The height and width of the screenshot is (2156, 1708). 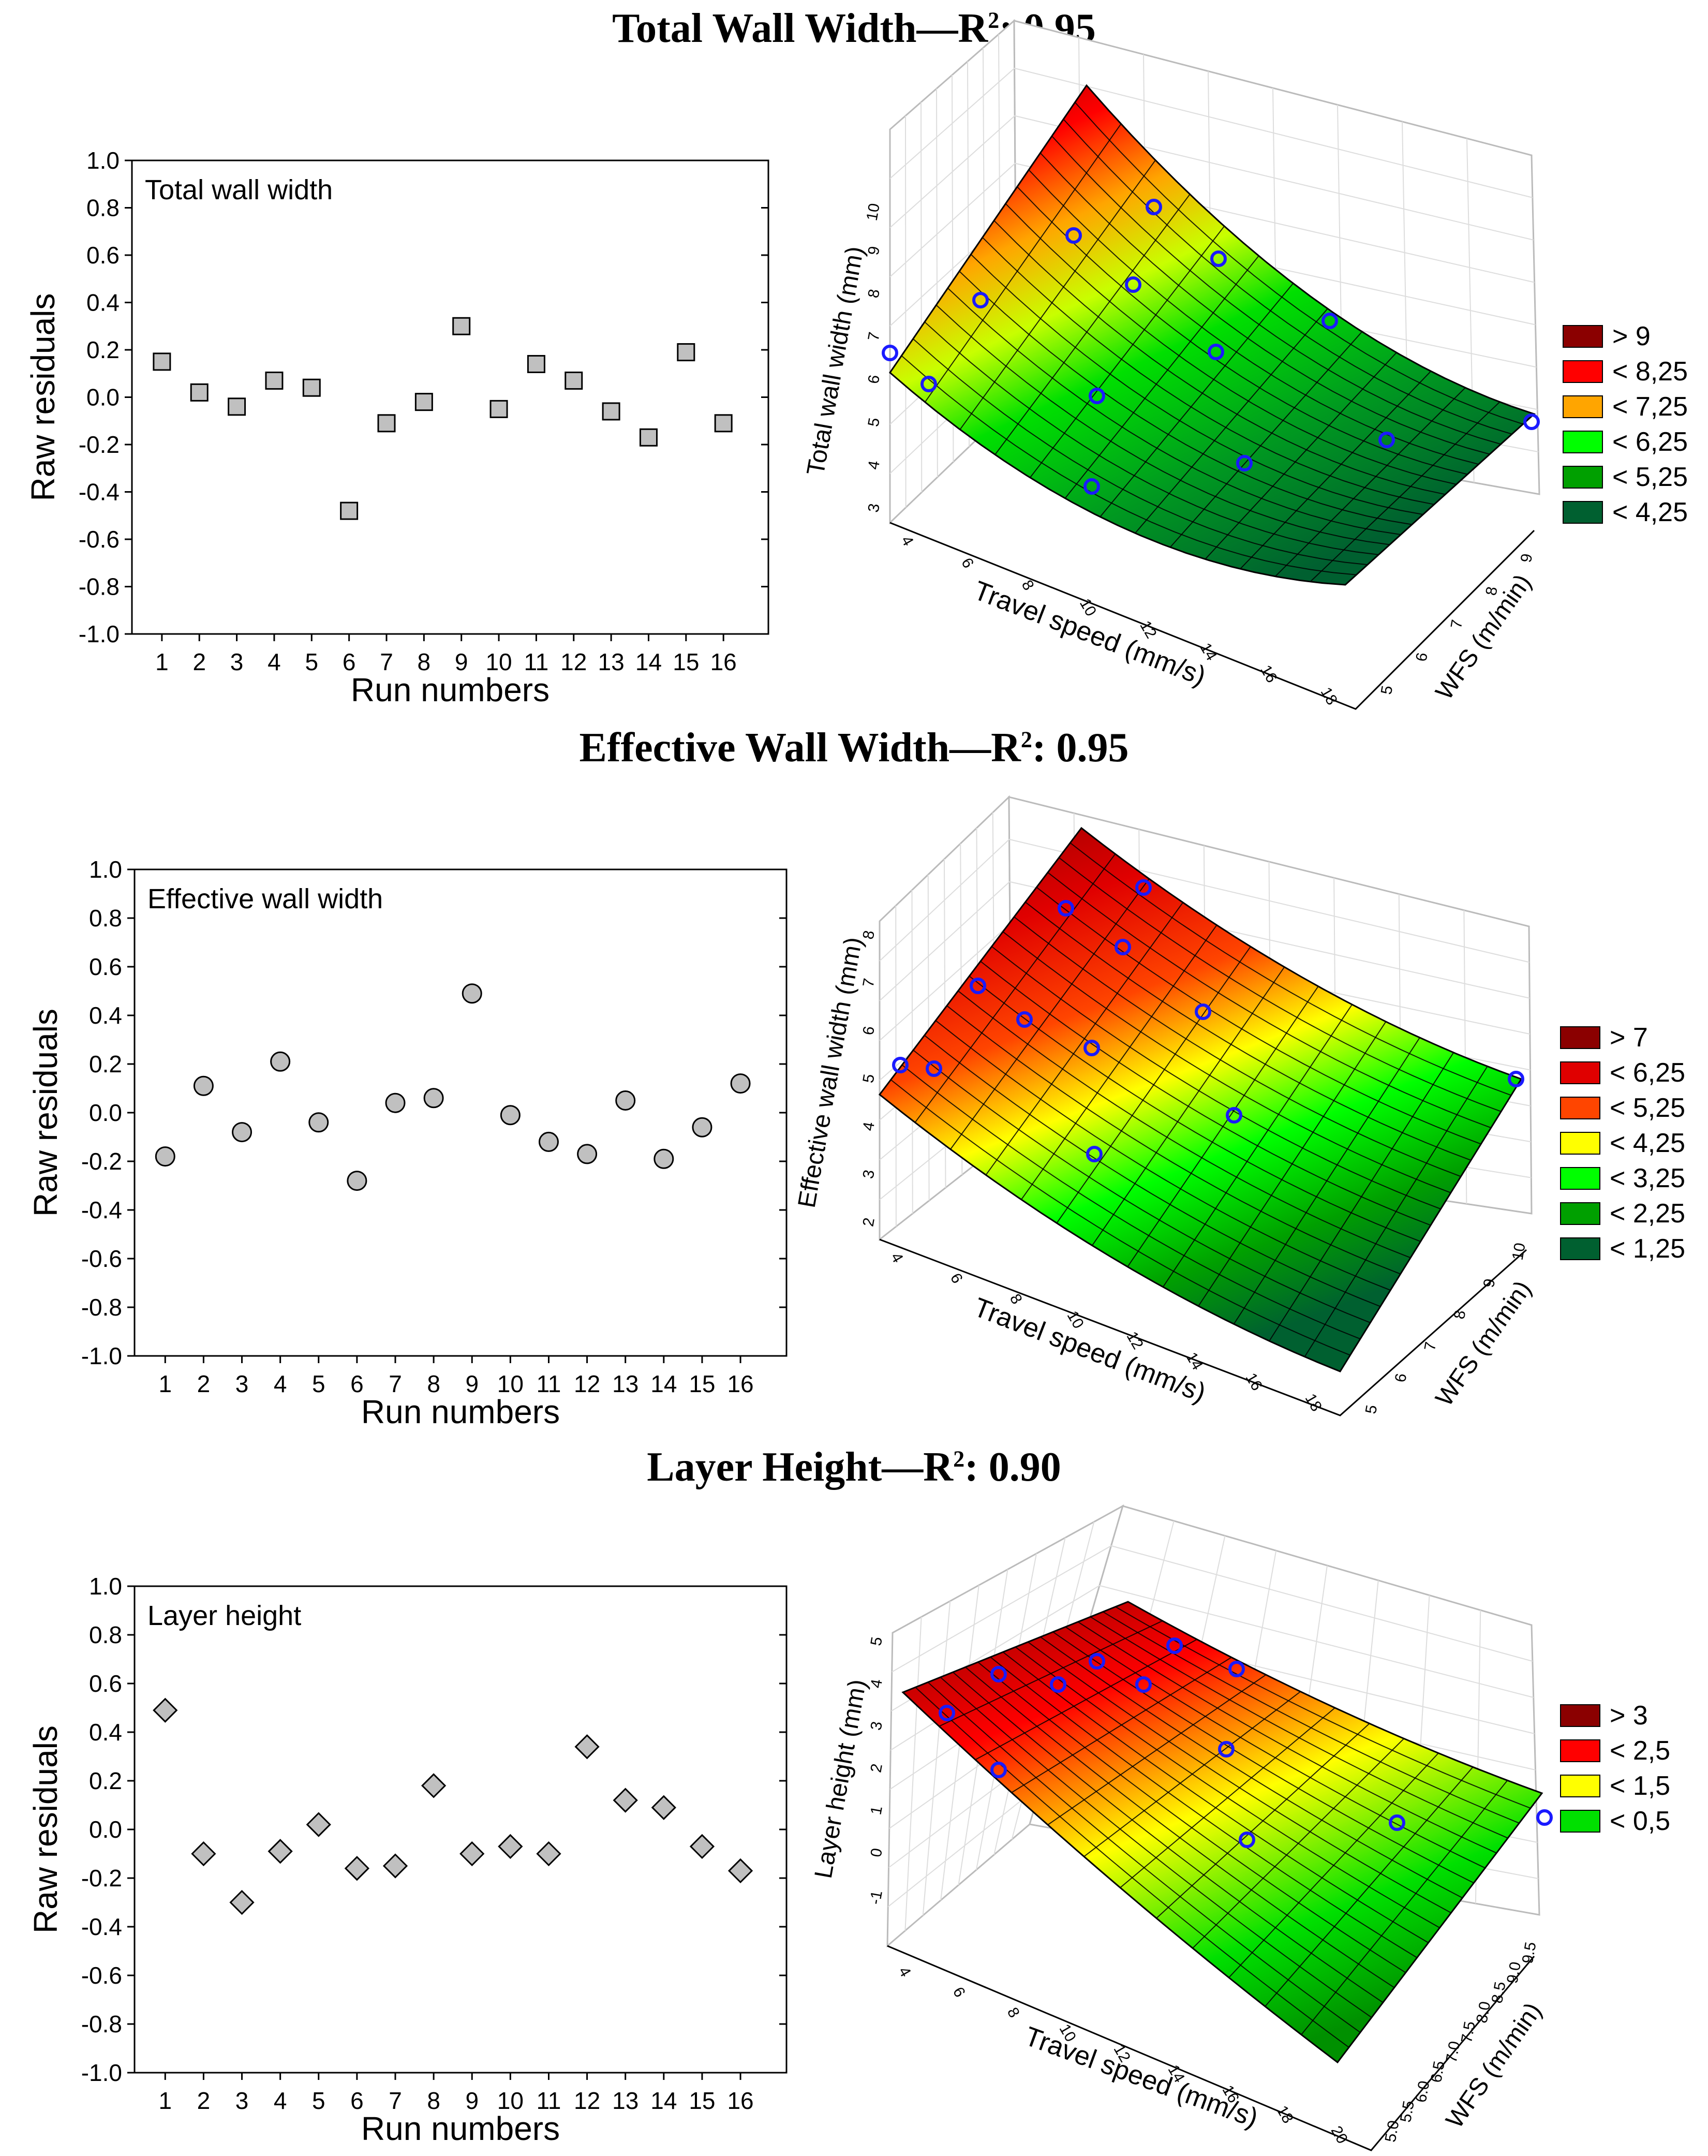 I want to click on legend-item: > 3, so click(x=1615, y=1715).